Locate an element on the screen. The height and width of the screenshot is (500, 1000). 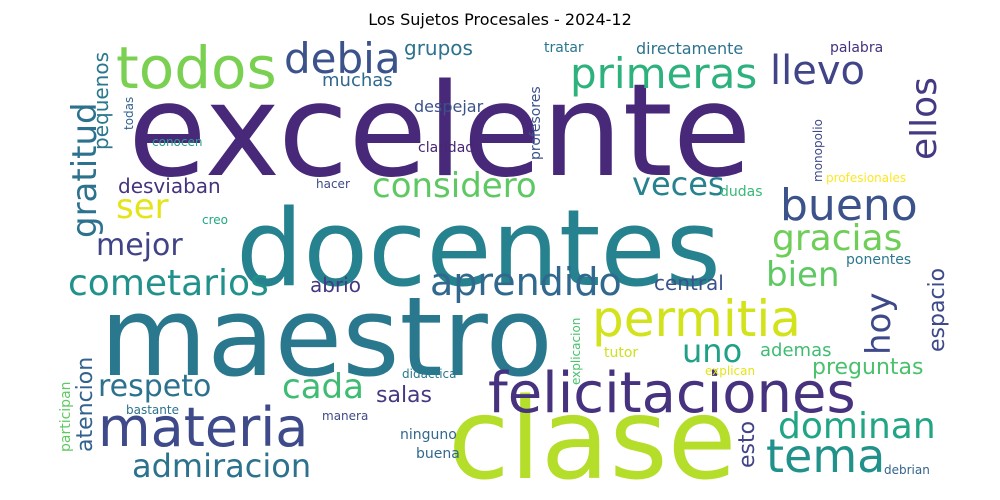
word-ellos: ellos is located at coordinates (924, 118).